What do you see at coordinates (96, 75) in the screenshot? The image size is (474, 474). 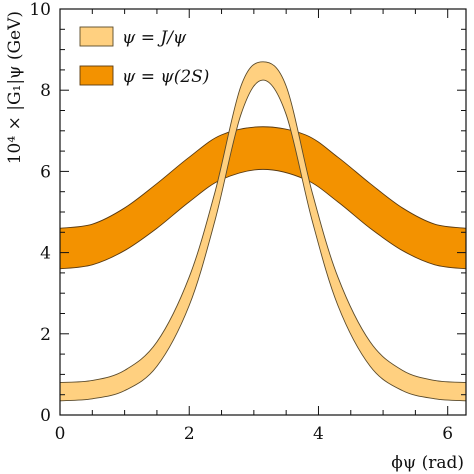 I see `legend-swatch-psi2s` at bounding box center [96, 75].